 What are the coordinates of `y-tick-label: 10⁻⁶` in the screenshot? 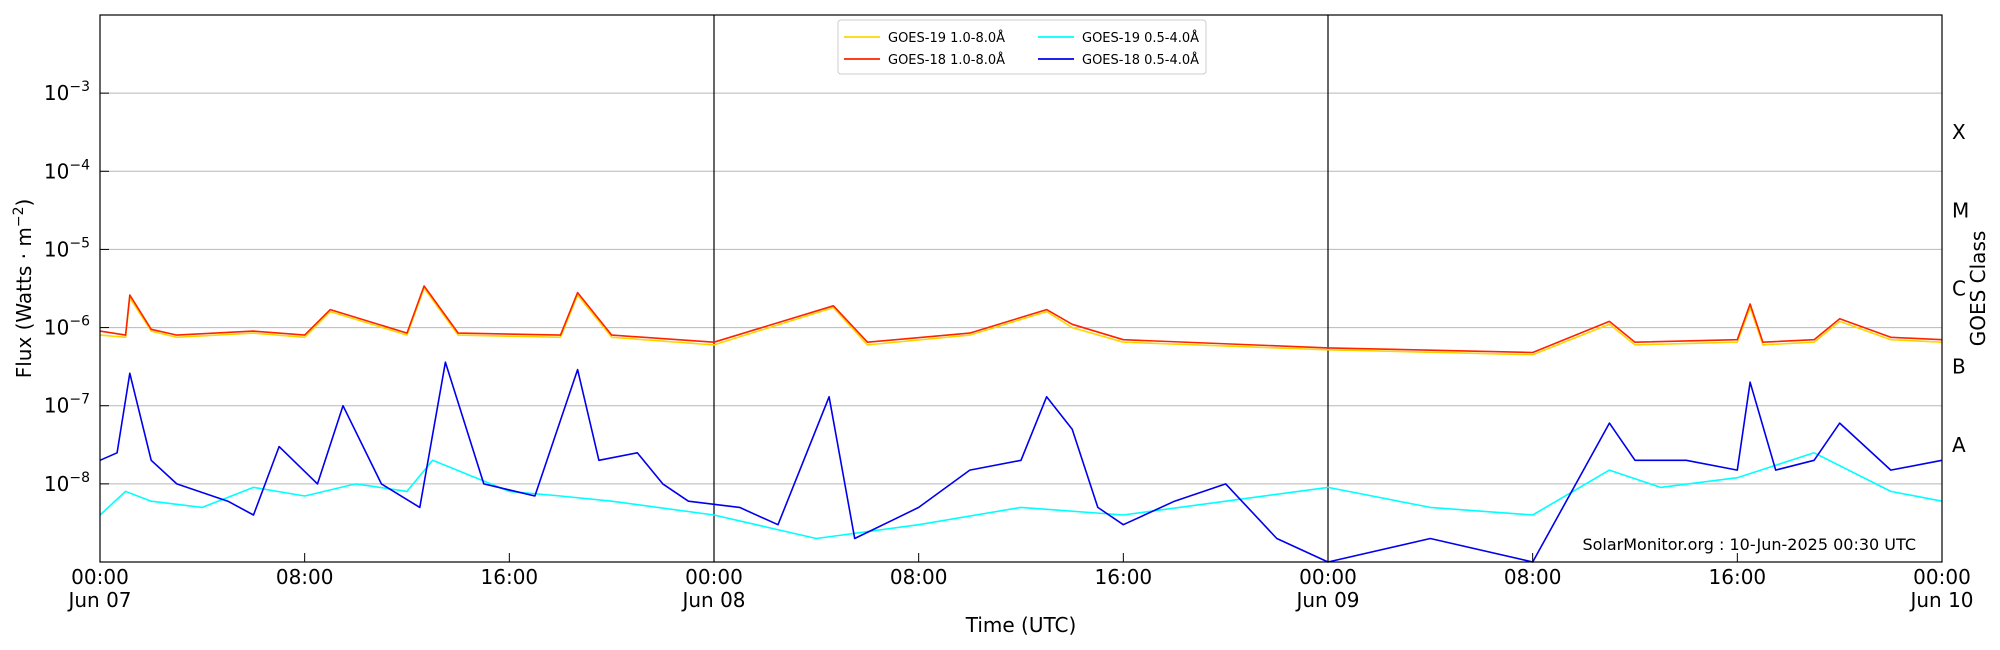 It's located at (67, 327).